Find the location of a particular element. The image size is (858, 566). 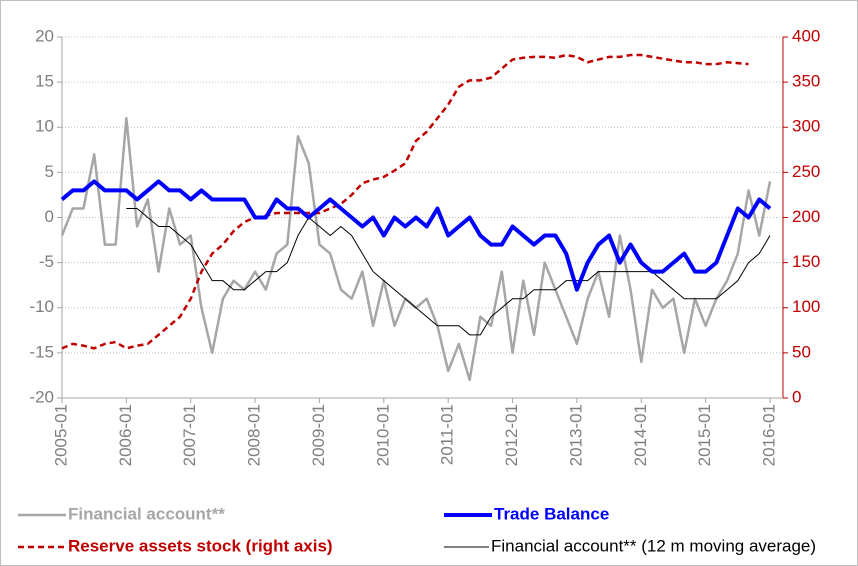

x-tick-label: 2016-01 is located at coordinates (768, 435).